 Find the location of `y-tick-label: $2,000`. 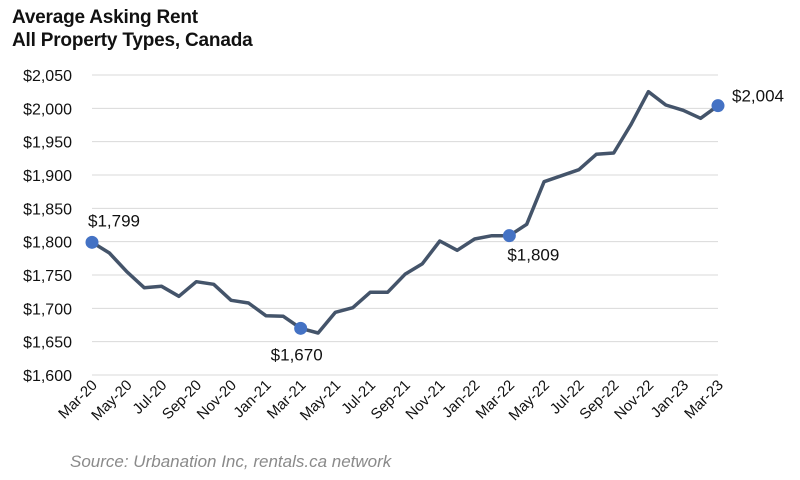

y-tick-label: $2,000 is located at coordinates (47, 109).